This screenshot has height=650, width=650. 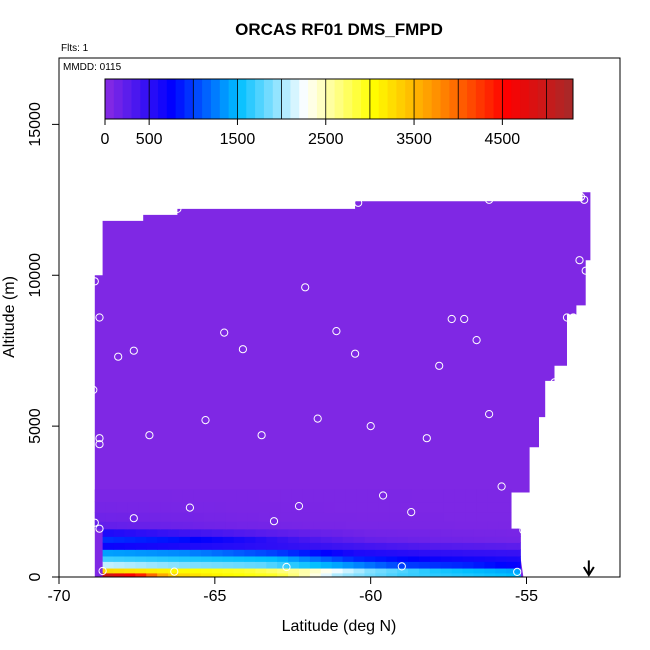 What do you see at coordinates (43, 341) in the screenshot?
I see `y-axis: 0 5000 10000 15000` at bounding box center [43, 341].